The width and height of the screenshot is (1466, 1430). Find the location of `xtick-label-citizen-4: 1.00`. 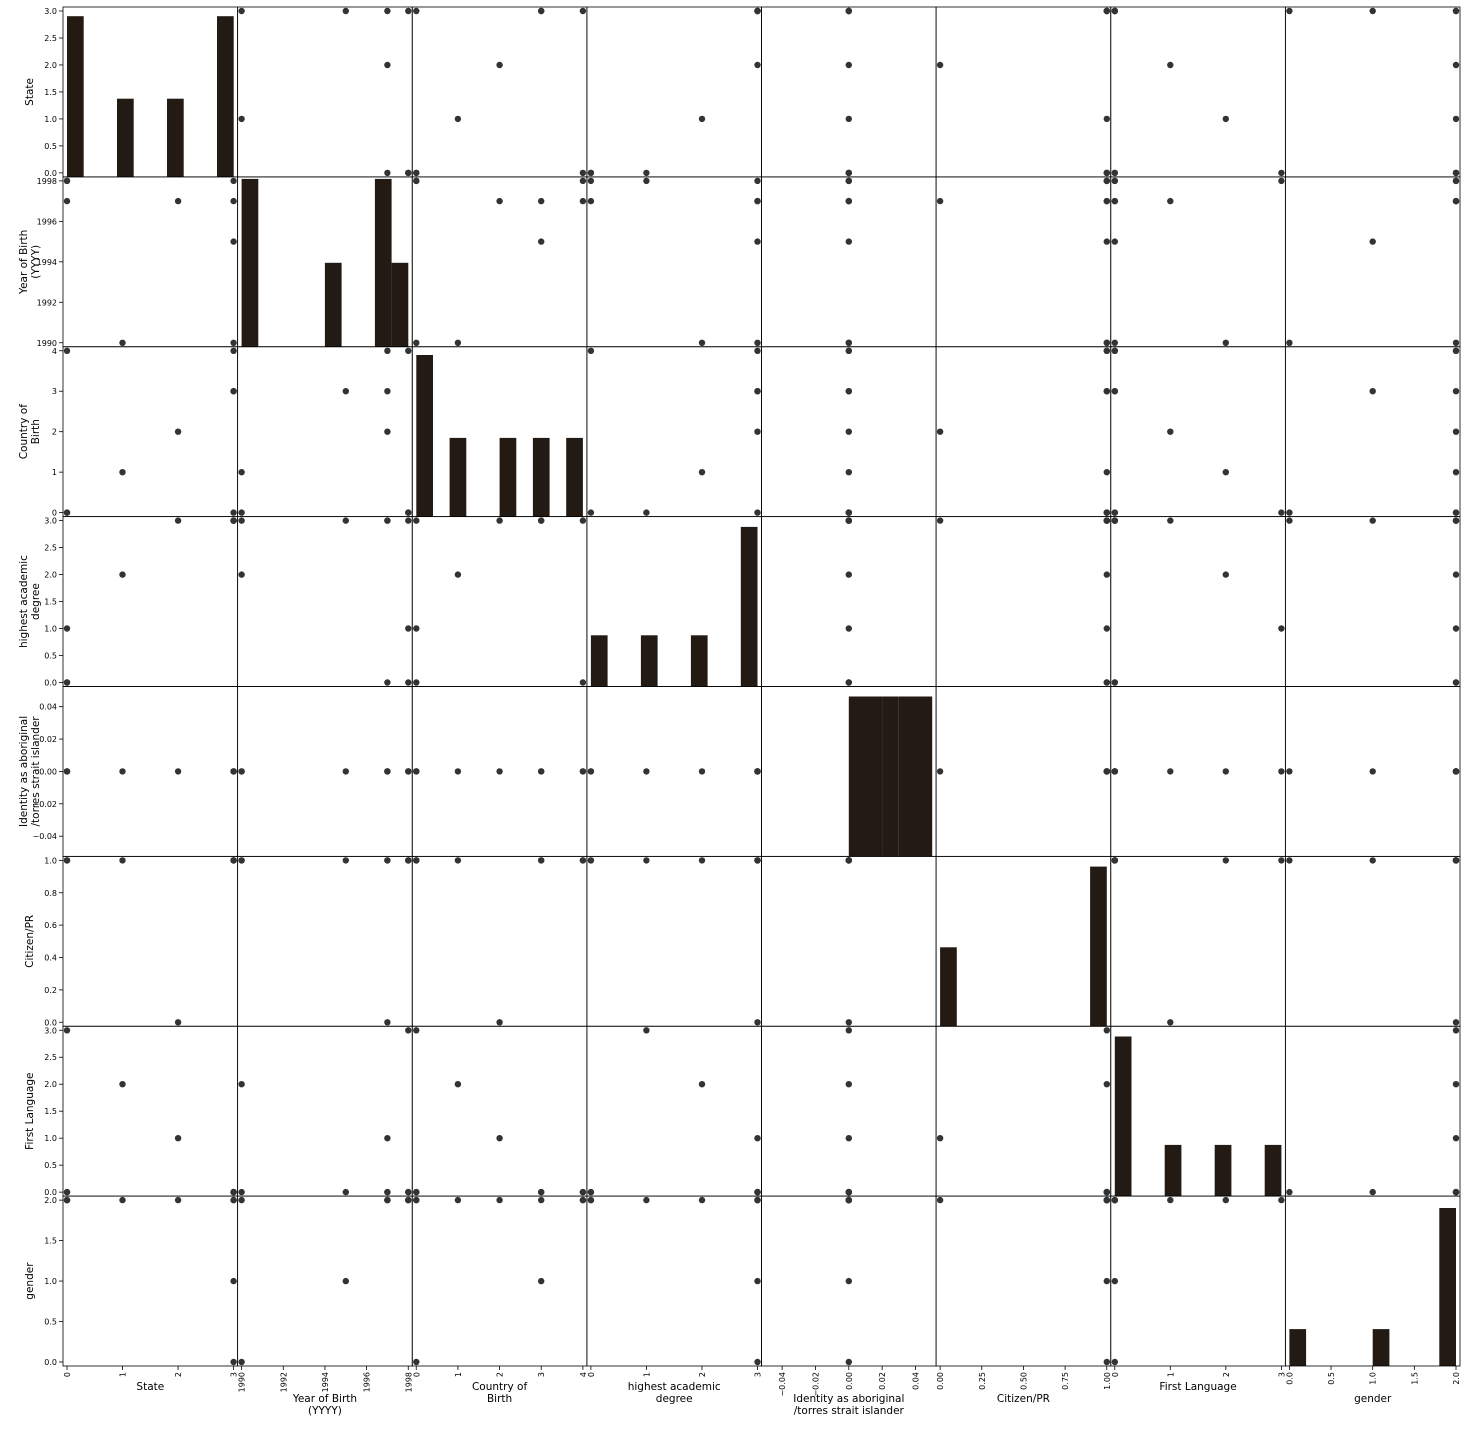

xtick-label-citizen-4: 1.00 is located at coordinates (1107, 1381).